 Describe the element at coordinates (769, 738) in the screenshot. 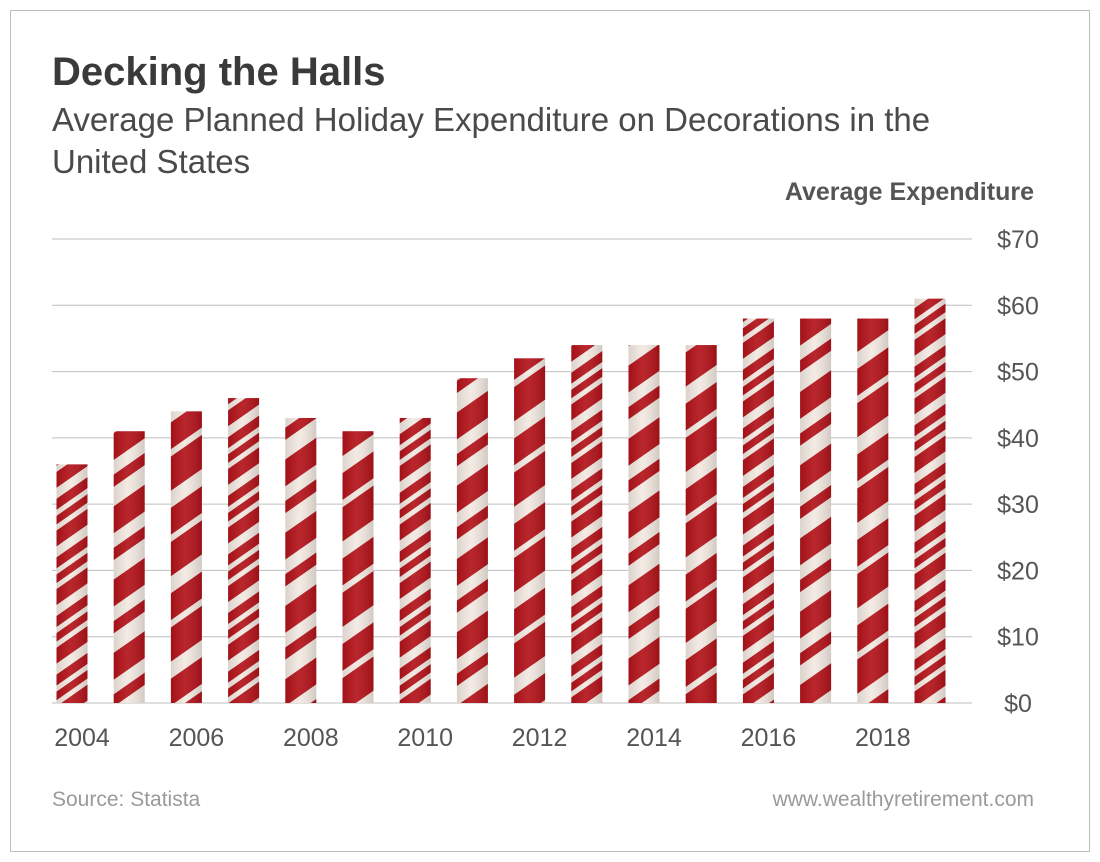

I see `x-tick-label: 2016` at that location.